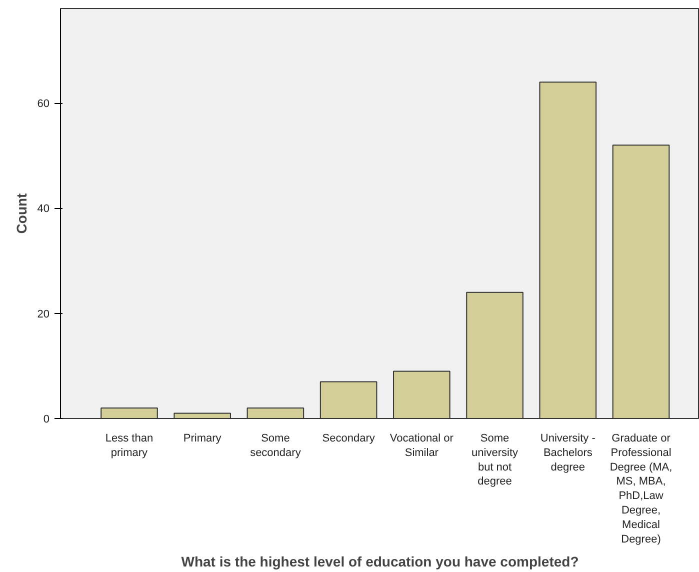 The image size is (699, 572). Describe the element at coordinates (495, 460) in the screenshot. I see `x-tick-label: Some university but not degree` at that location.